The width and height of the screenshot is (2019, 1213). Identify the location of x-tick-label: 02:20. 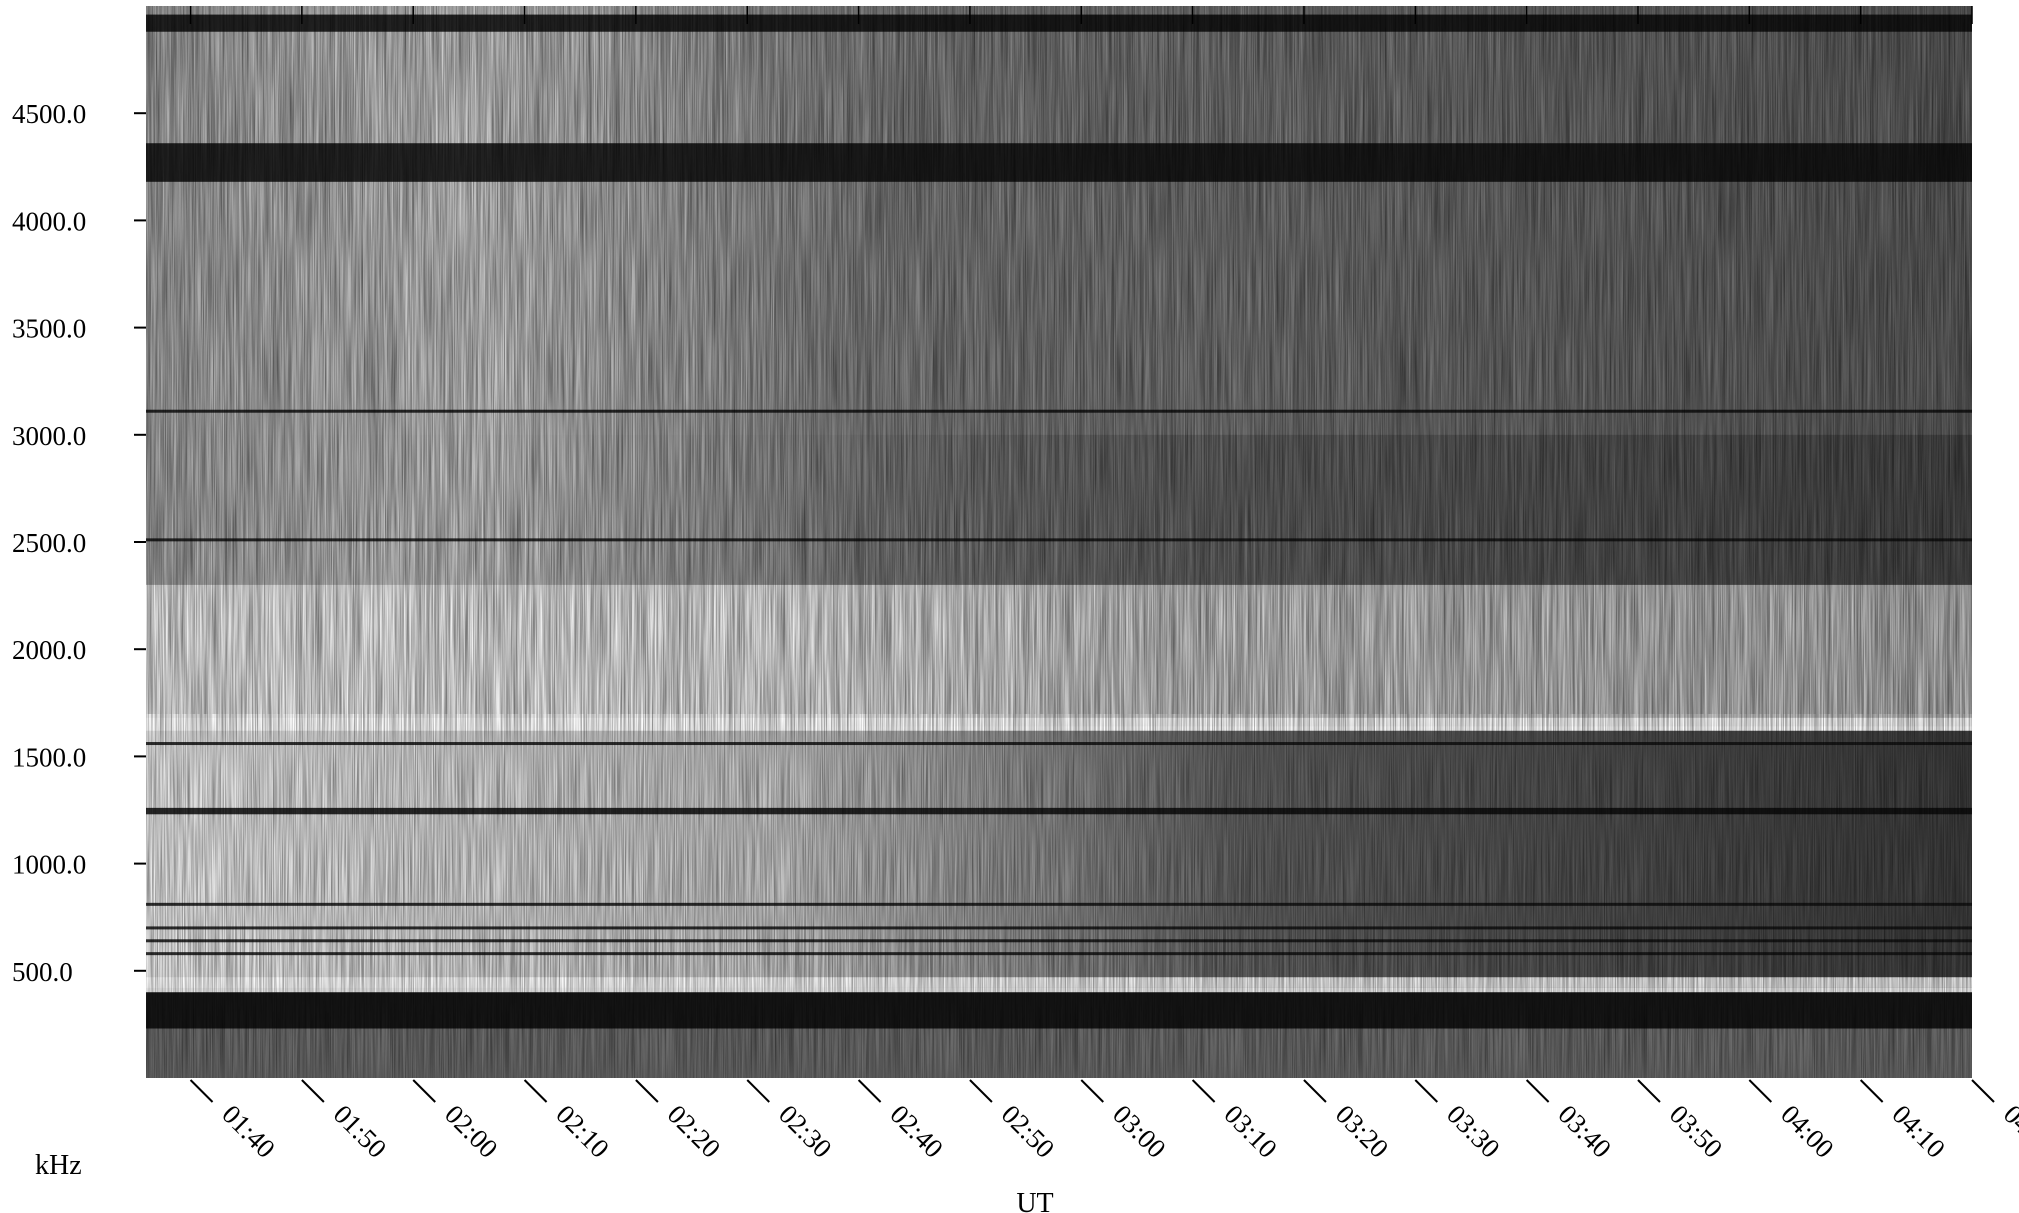
(694, 1131).